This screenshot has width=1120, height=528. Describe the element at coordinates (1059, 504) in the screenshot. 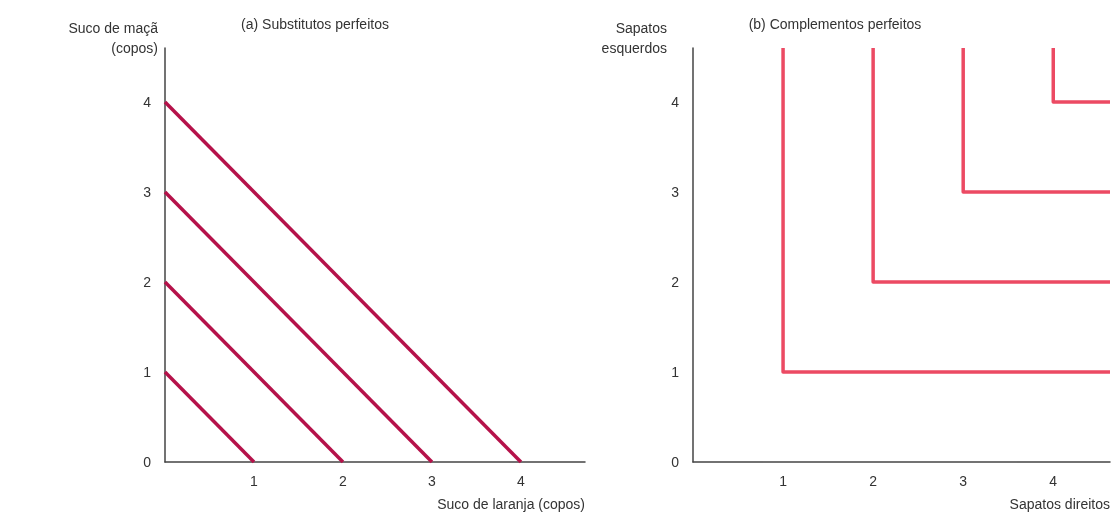

I see `x-axis-title: Sapatos direitos` at that location.